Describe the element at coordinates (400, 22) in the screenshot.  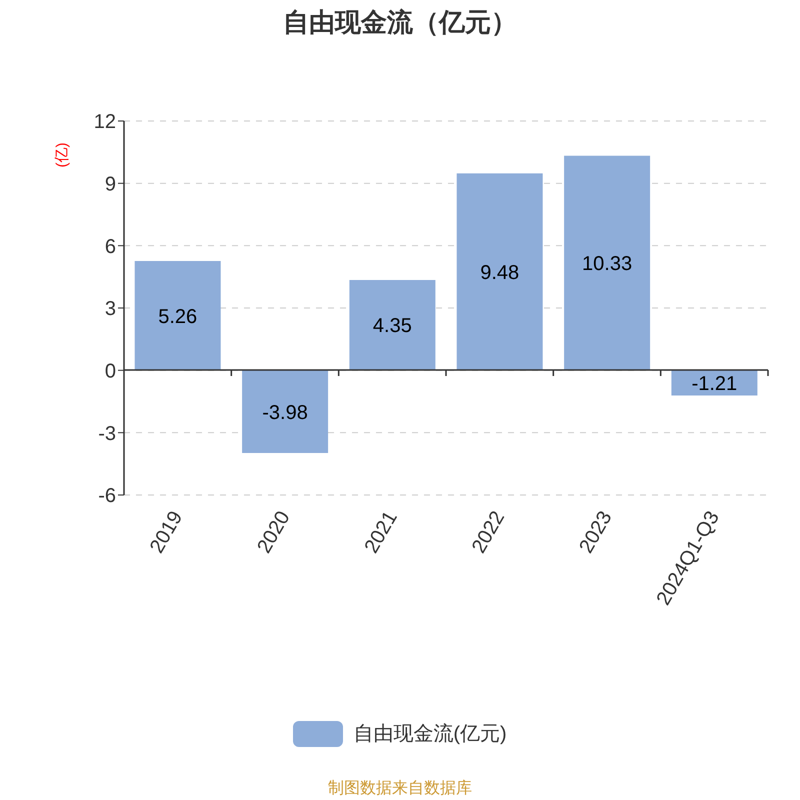
I see `chart-title: 自由现金流（亿元）` at that location.